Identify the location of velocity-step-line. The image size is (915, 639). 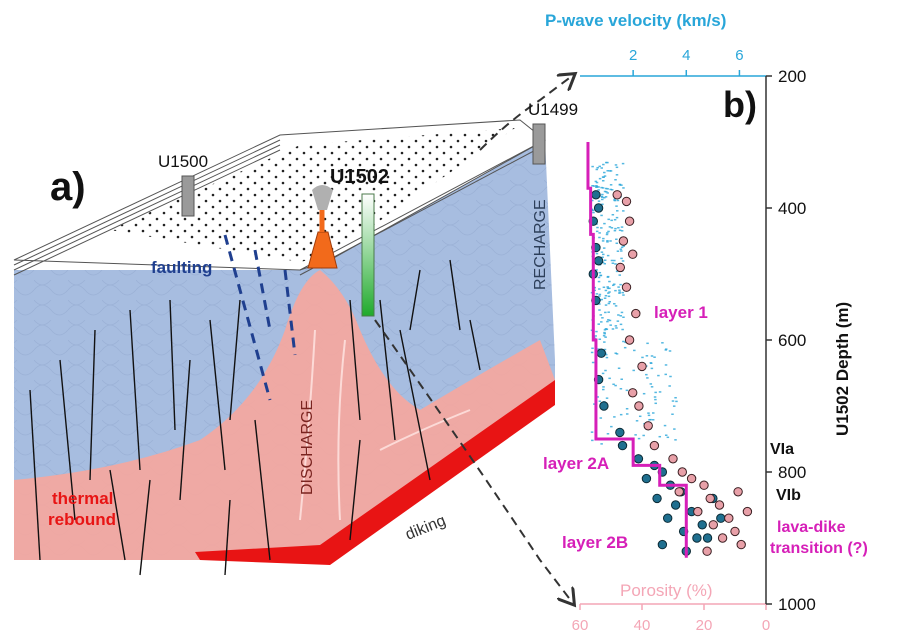
(637, 350).